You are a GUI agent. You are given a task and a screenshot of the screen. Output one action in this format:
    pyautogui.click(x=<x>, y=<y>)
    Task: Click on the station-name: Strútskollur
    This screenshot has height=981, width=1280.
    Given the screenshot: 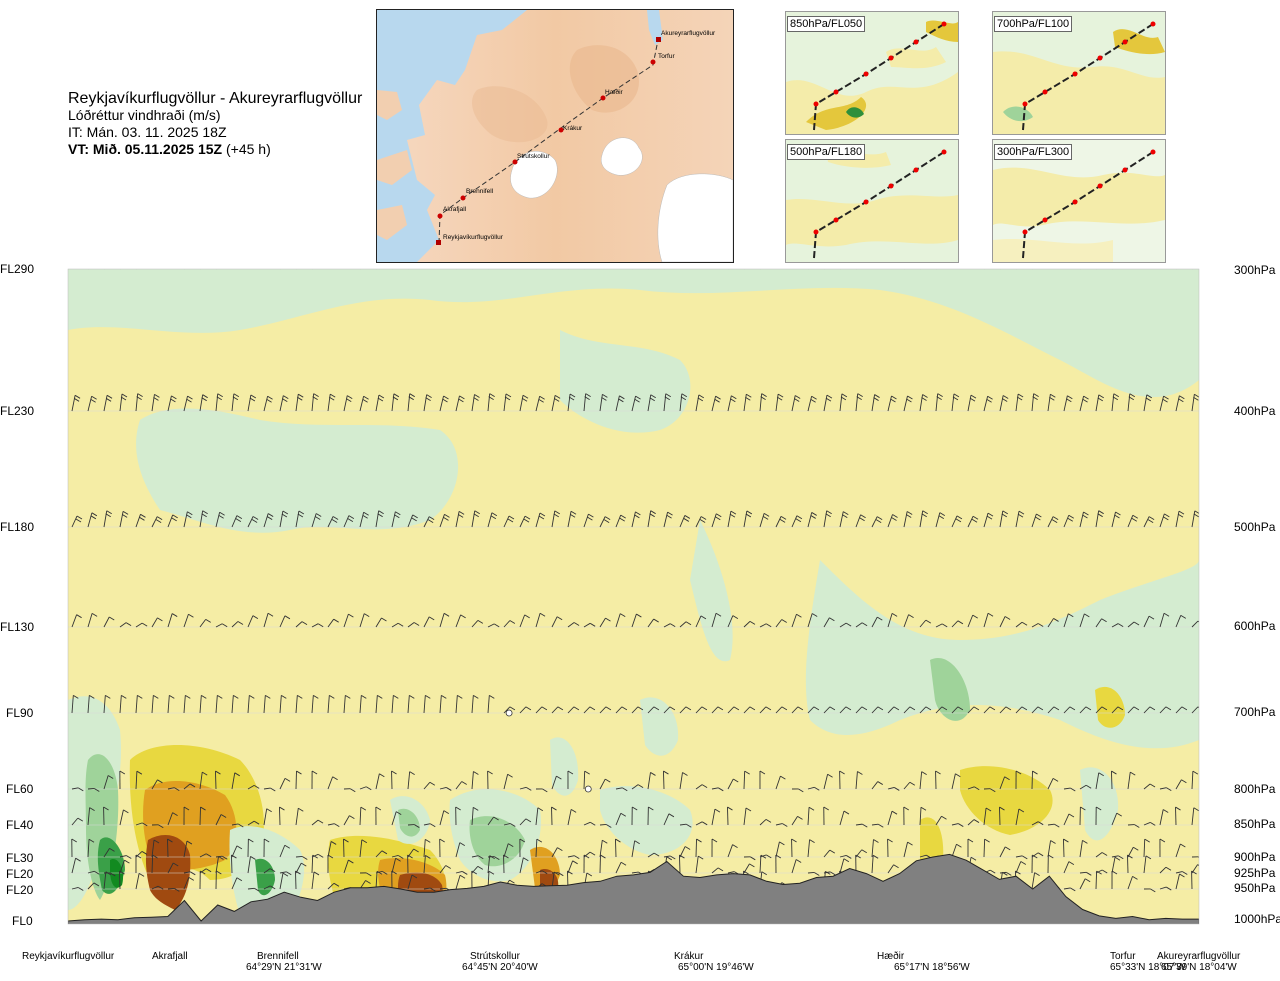 What is the action you would take?
    pyautogui.click(x=495, y=956)
    